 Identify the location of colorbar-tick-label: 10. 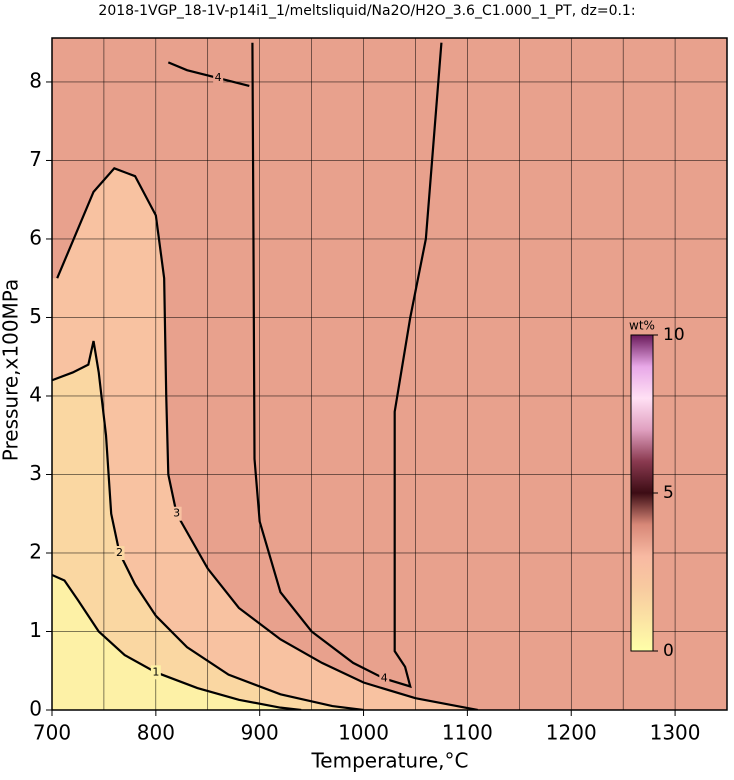
(674, 335).